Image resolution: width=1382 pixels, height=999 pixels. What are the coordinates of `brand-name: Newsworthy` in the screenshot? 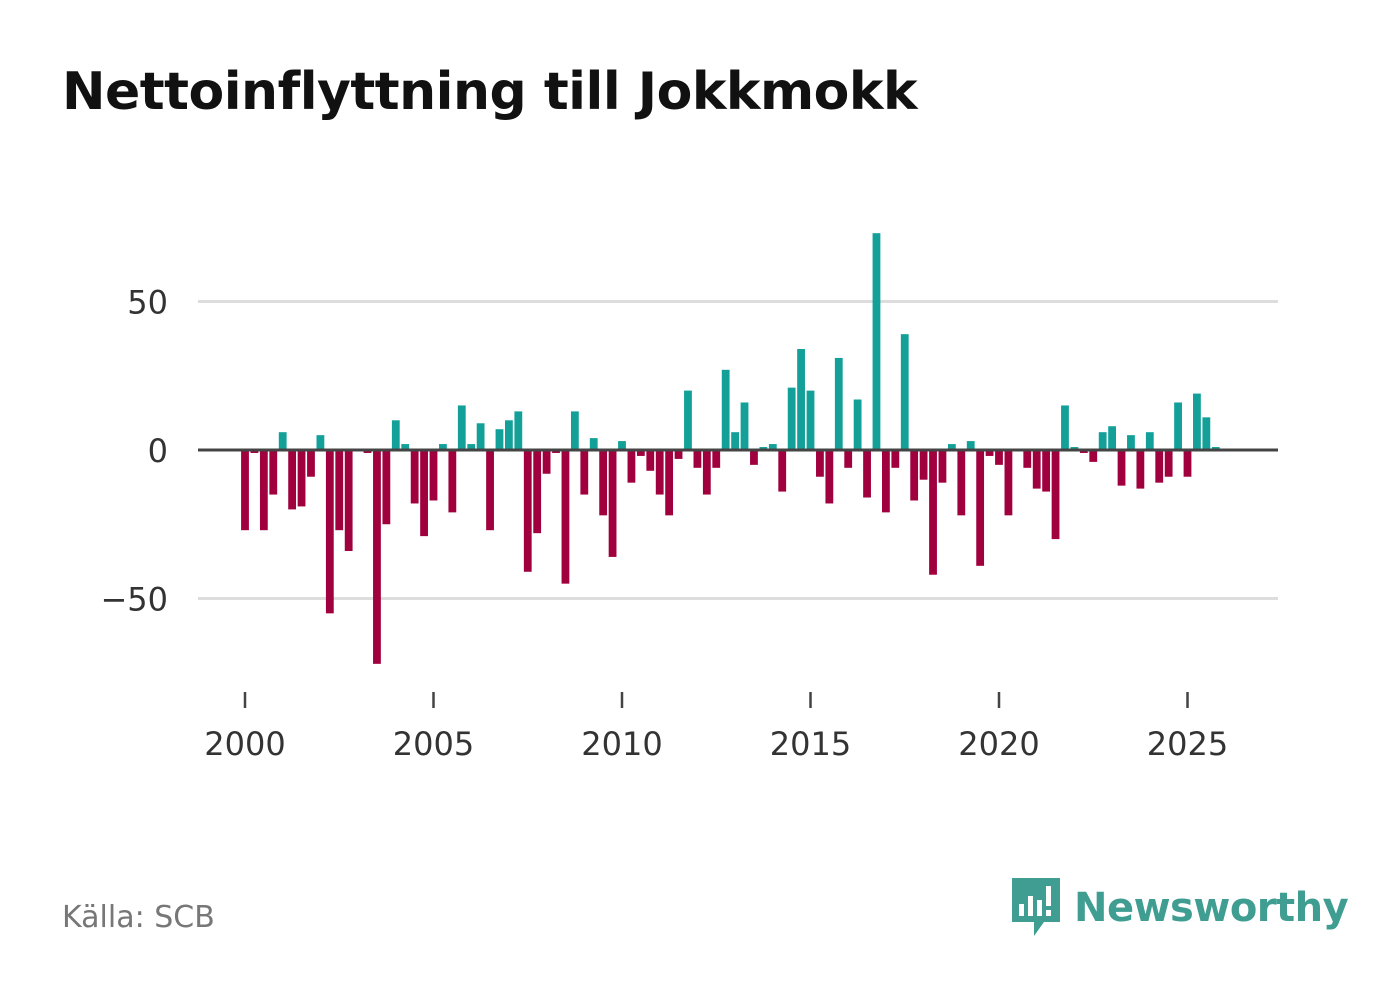 It's located at (1211, 908).